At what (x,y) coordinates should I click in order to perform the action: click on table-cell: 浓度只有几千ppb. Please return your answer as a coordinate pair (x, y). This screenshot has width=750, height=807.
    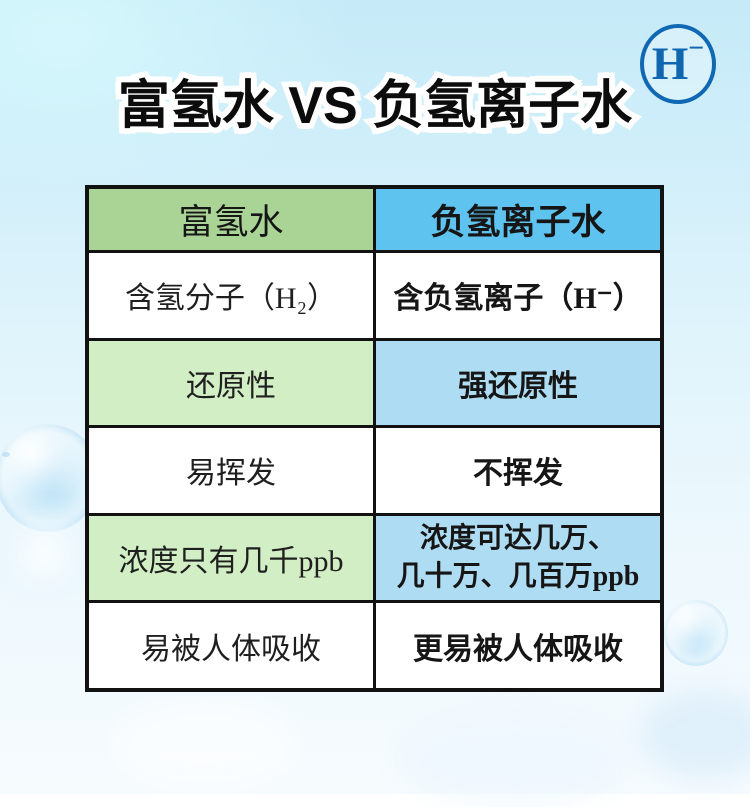
    Looking at the image, I should click on (231, 558).